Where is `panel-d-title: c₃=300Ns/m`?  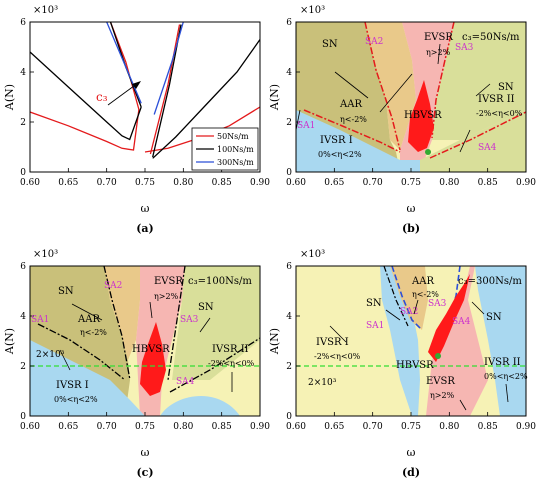 panel-d-title: c₃=300Ns/m is located at coordinates (490, 281).